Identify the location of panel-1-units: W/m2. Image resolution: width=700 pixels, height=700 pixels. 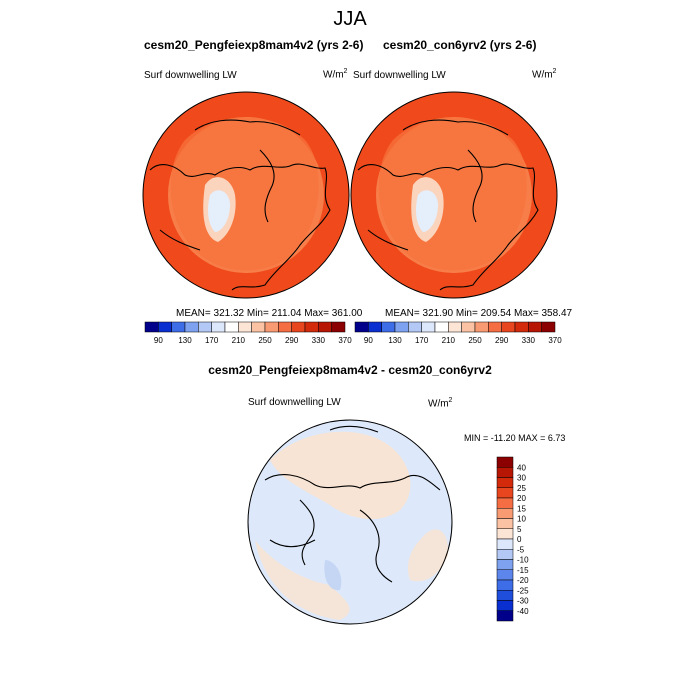
(335, 74).